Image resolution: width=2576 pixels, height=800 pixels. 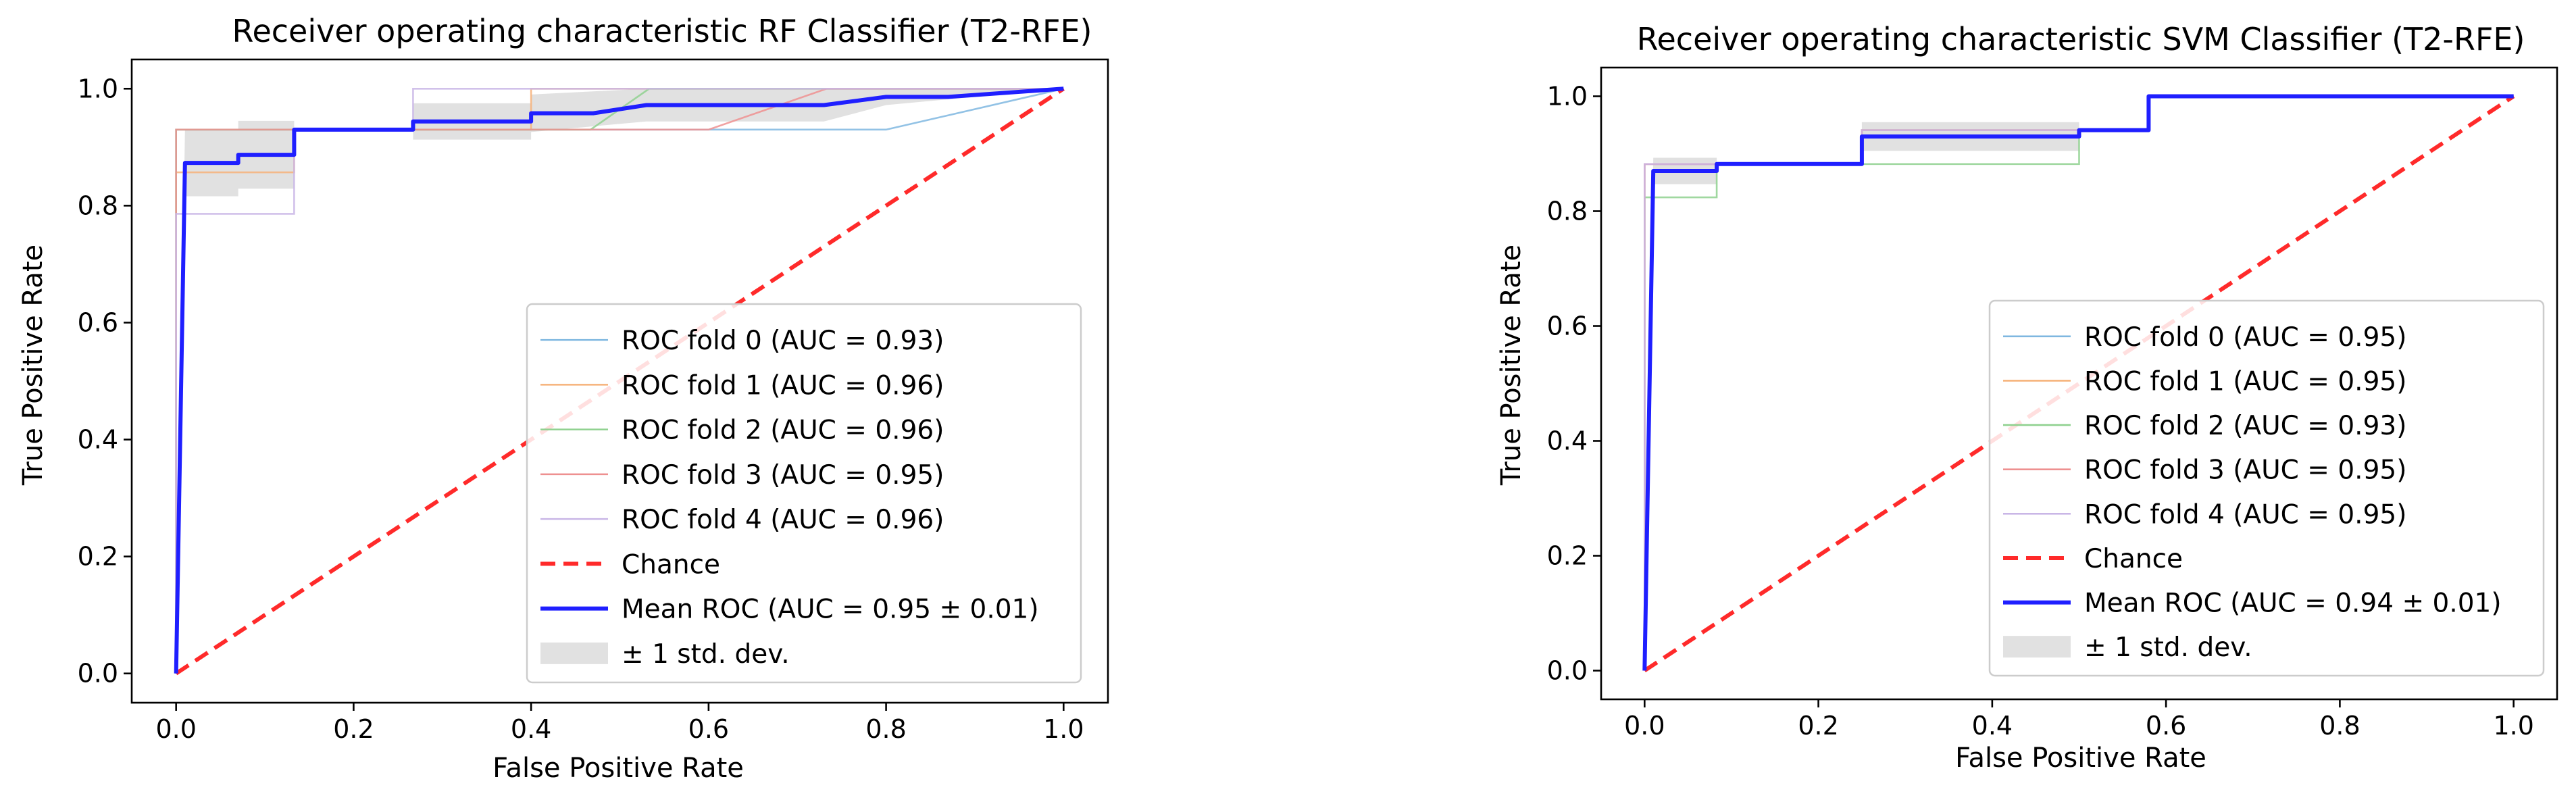 I want to click on svm-x-tick-label: 0.8, so click(x=2339, y=726).